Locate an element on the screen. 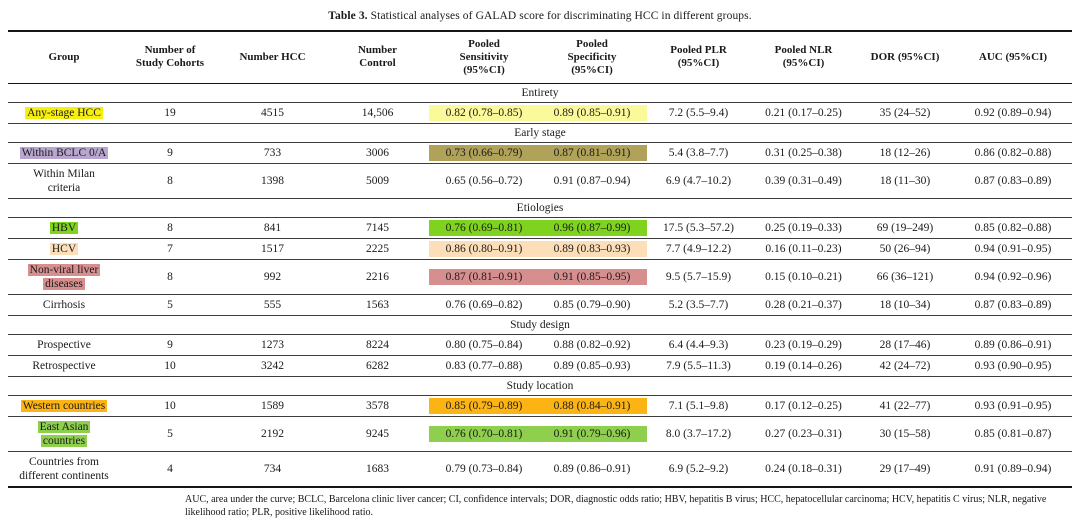  sensitivity-cell-value: 0.73 (0.66–0.79) is located at coordinates (484, 152).